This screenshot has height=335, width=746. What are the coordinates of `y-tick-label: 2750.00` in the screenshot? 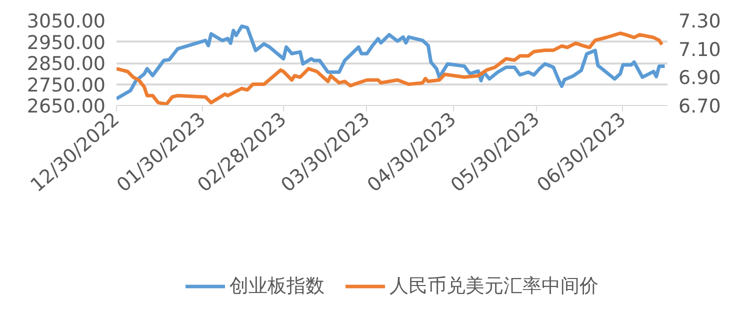 It's located at (66, 85).